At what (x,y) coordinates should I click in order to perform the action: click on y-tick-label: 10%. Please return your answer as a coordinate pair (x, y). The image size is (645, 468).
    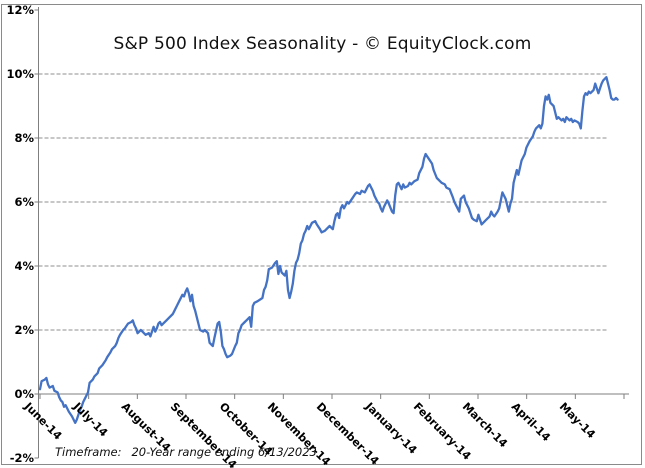
    Looking at the image, I should click on (20, 74).